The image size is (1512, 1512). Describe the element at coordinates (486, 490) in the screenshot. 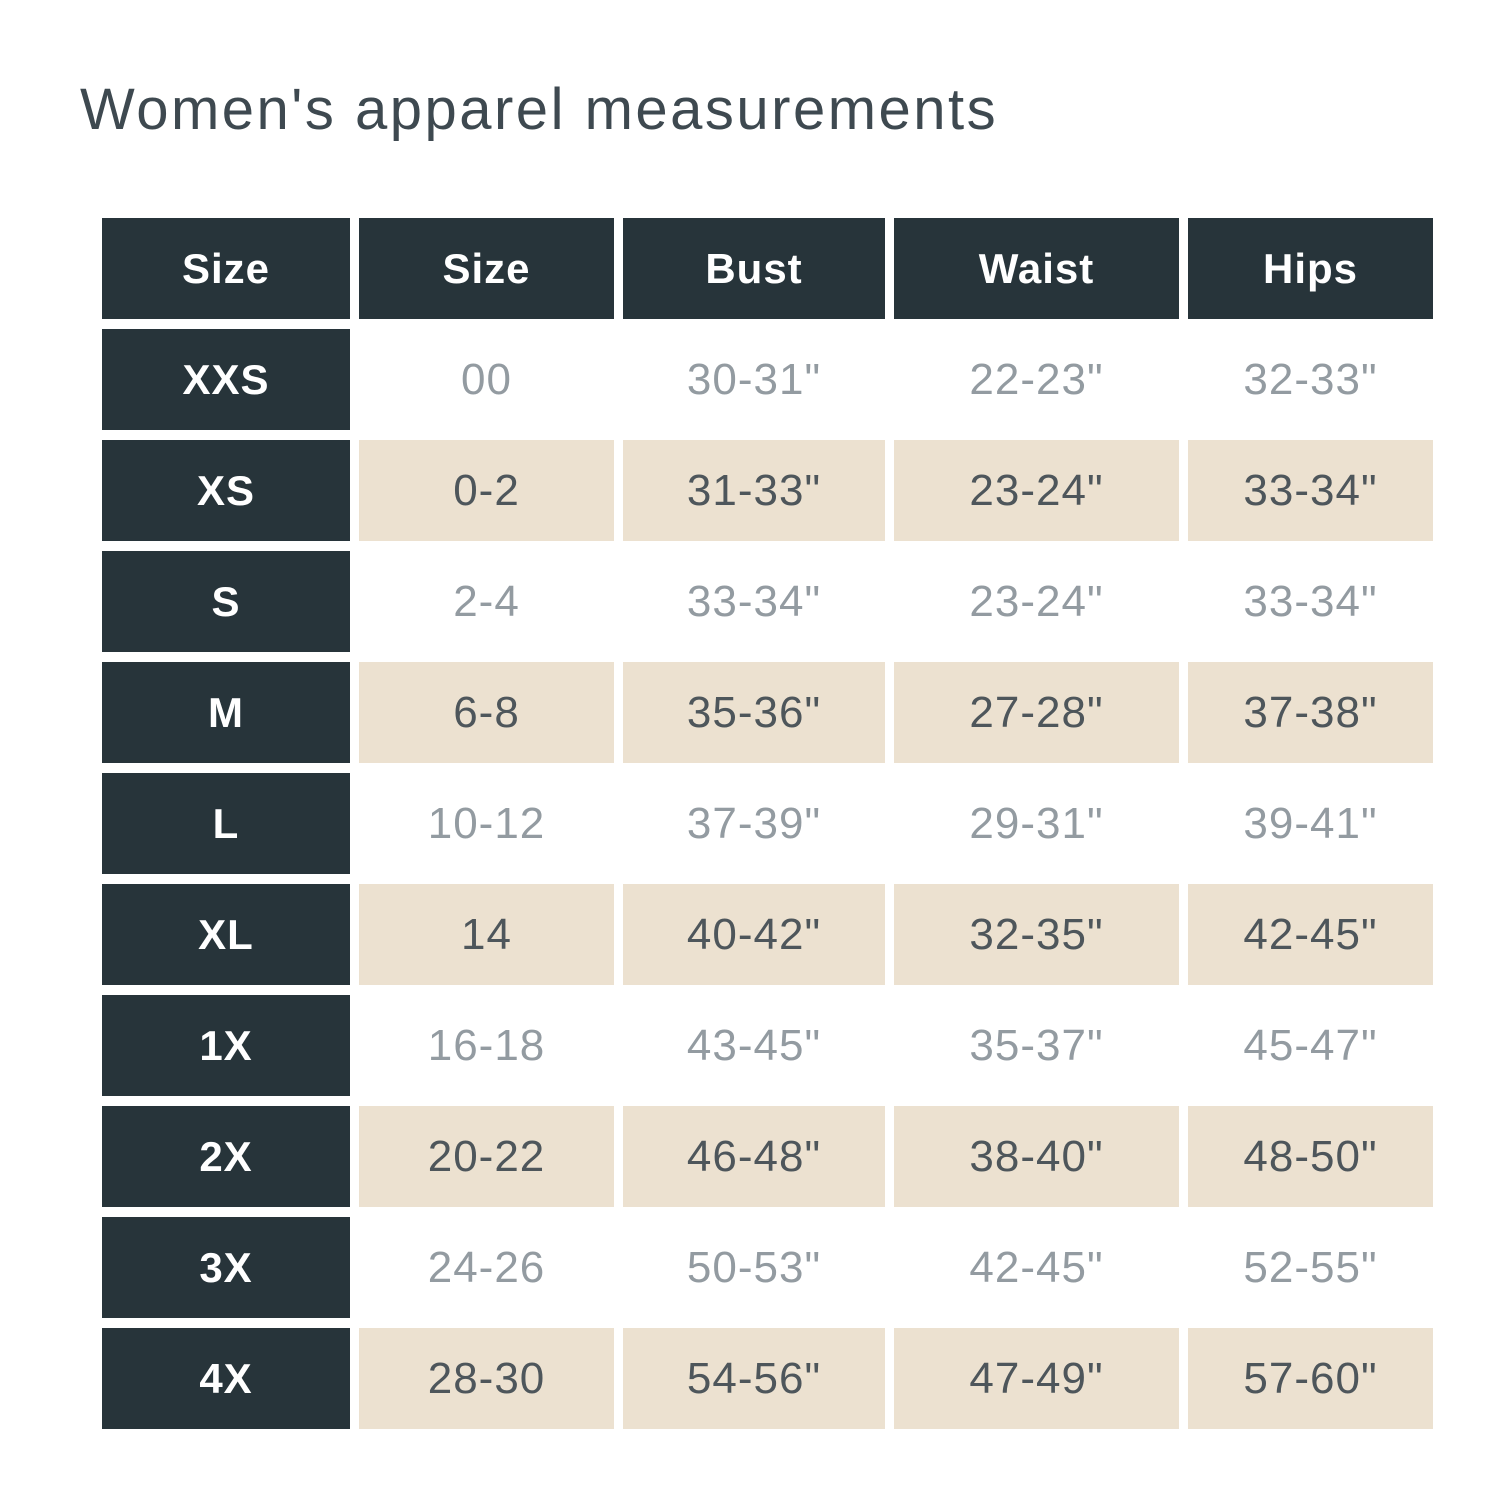

I see `table-cell: 0-2` at that location.